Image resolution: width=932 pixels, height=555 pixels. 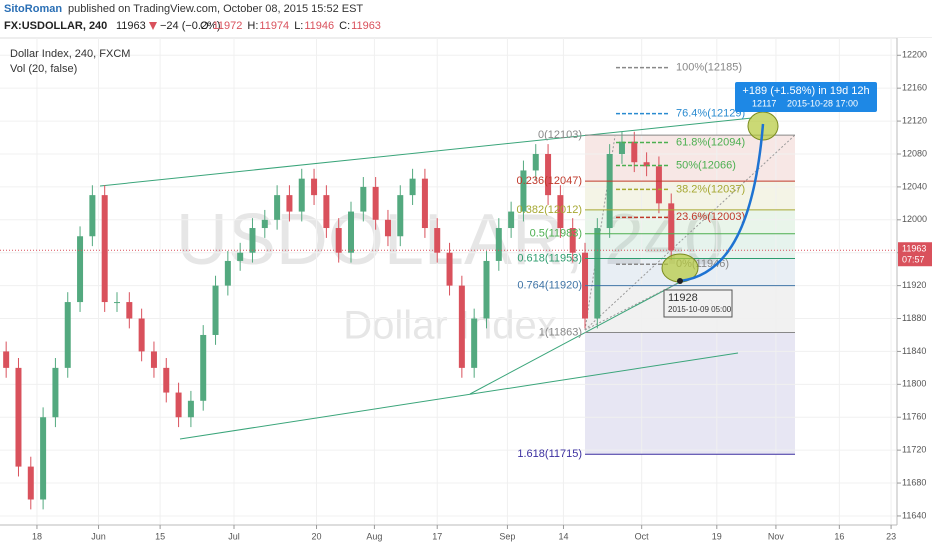 What do you see at coordinates (449, 326) in the screenshot?
I see `watermark-sub: Dollar Index` at bounding box center [449, 326].